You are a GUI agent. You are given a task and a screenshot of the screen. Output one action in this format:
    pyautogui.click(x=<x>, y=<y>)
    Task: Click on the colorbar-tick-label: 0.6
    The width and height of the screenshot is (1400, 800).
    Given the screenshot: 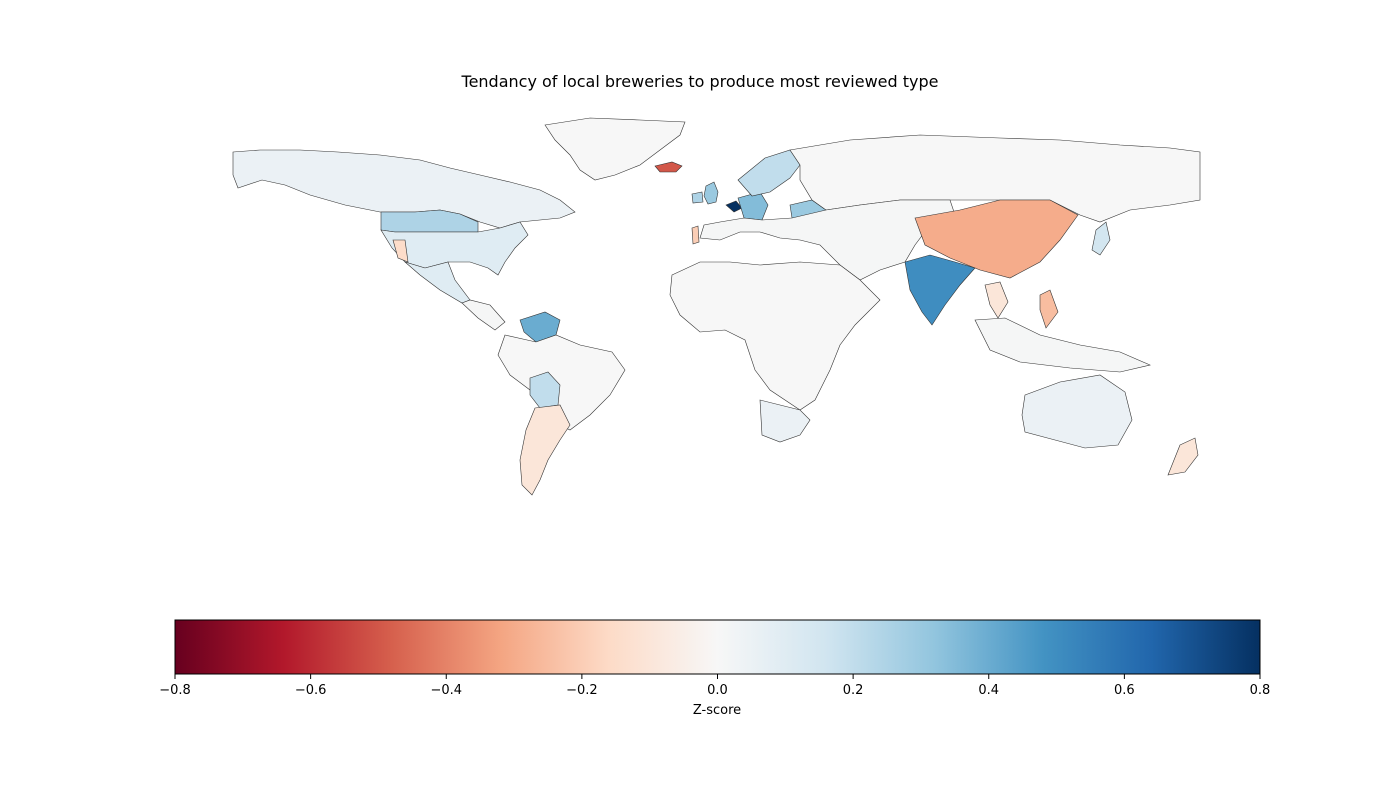 What is the action you would take?
    pyautogui.click(x=1124, y=690)
    